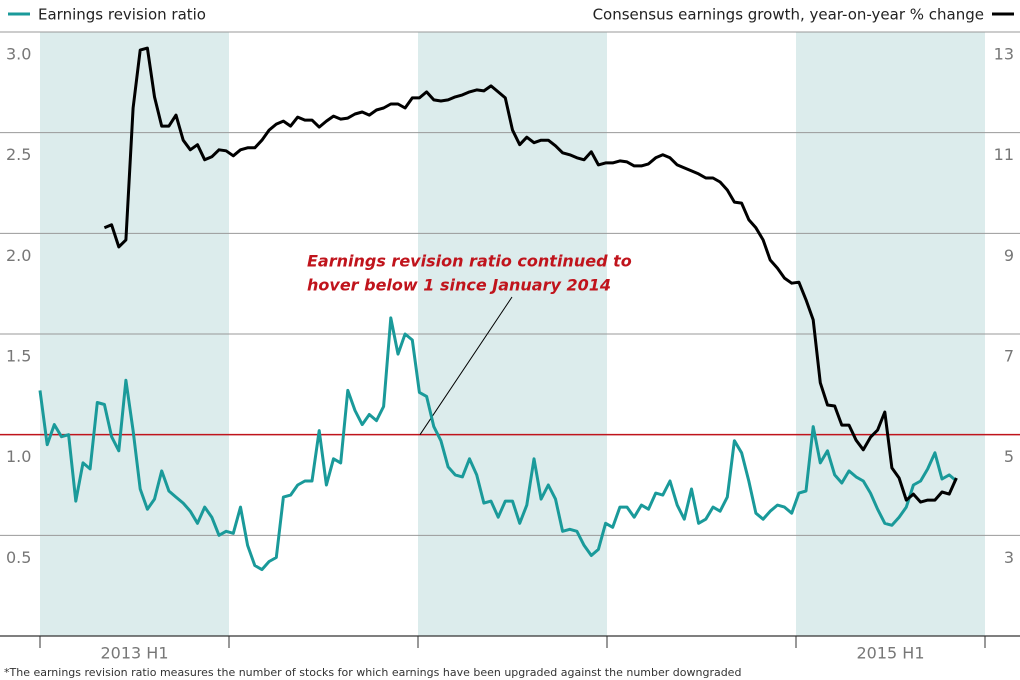 Image resolution: width=1020 pixels, height=680 pixels. Describe the element at coordinates (18, 557) in the screenshot. I see `y-tick-label: 0.5` at that location.